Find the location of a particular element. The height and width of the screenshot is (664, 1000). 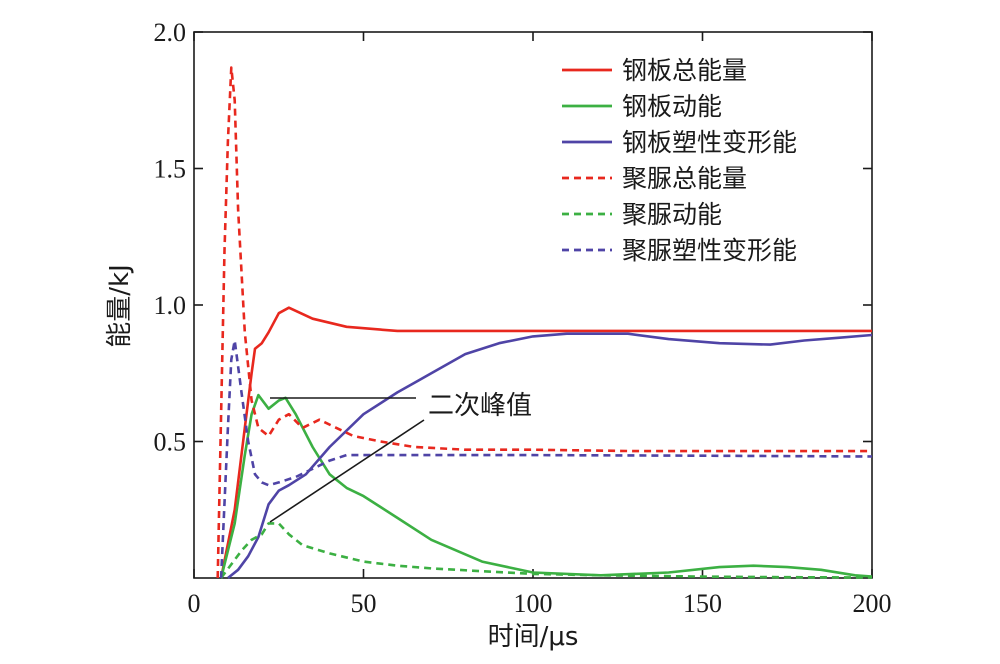

annotation-layer: 二次峰值 is located at coordinates (400, 457).